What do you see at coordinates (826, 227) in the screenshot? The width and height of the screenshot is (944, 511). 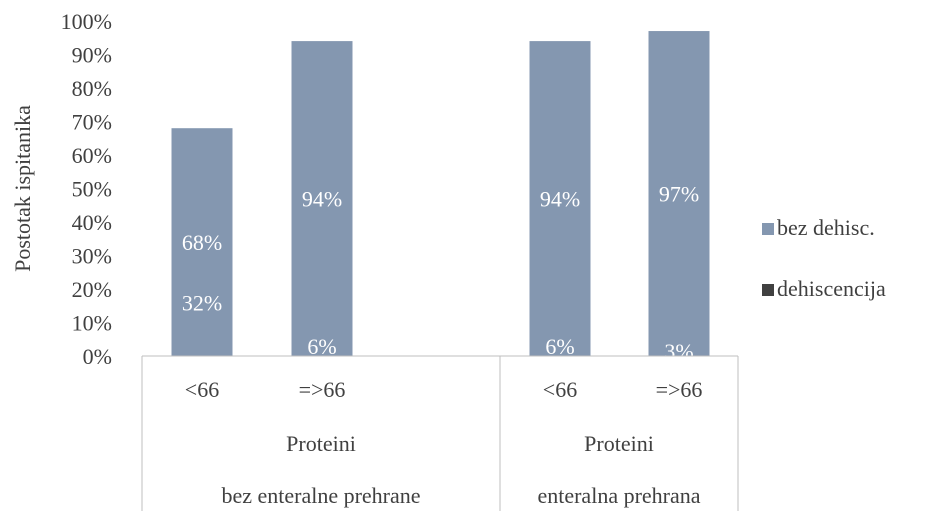 I see `legend-label: bez dehisc.` at bounding box center [826, 227].